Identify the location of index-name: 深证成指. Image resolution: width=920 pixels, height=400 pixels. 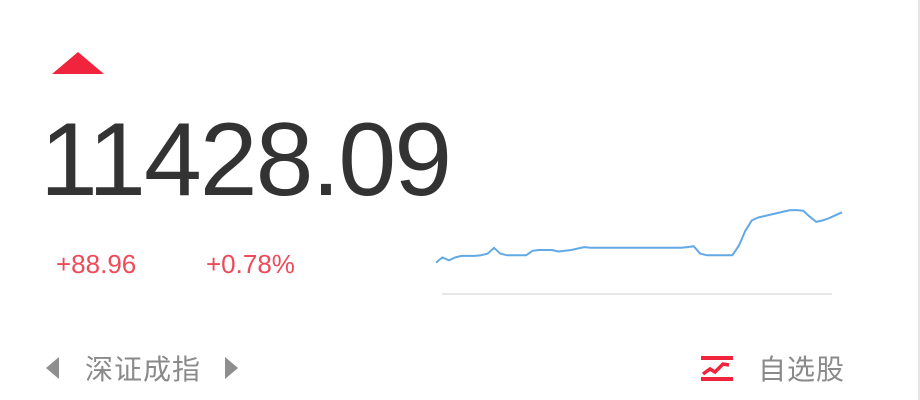
(143, 369).